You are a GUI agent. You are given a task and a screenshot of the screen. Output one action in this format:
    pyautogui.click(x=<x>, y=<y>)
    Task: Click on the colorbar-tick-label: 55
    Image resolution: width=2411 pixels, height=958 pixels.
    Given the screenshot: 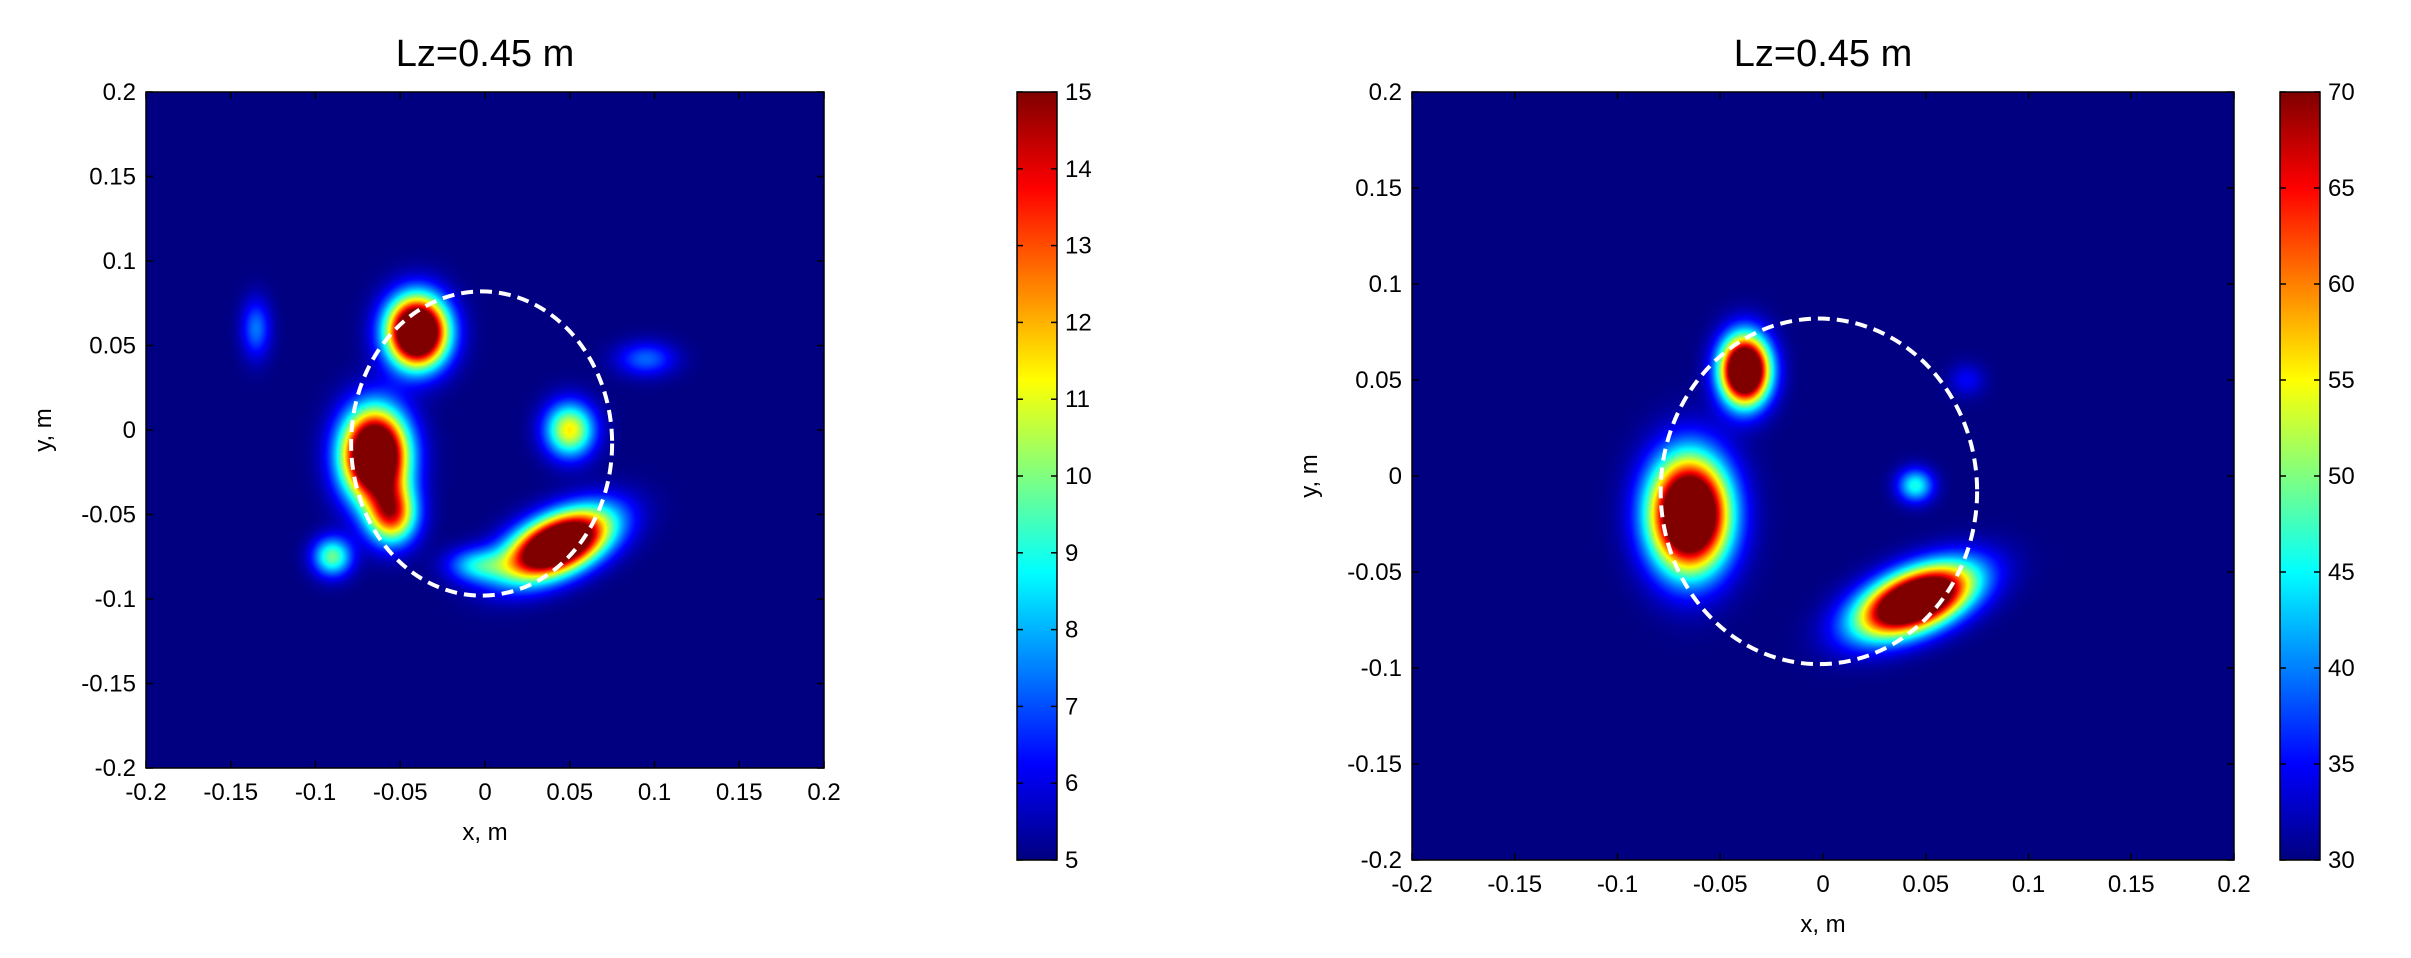 What is the action you would take?
    pyautogui.click(x=2341, y=380)
    